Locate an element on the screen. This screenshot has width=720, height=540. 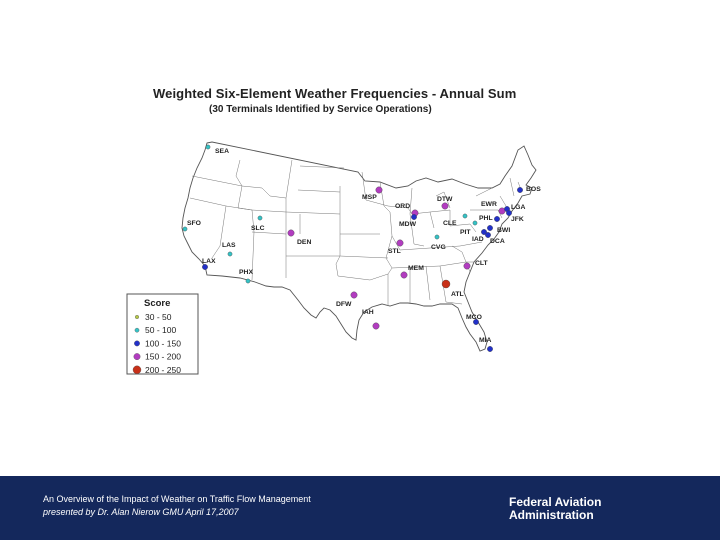
airport-marker-iad is located at coordinates (484, 232).